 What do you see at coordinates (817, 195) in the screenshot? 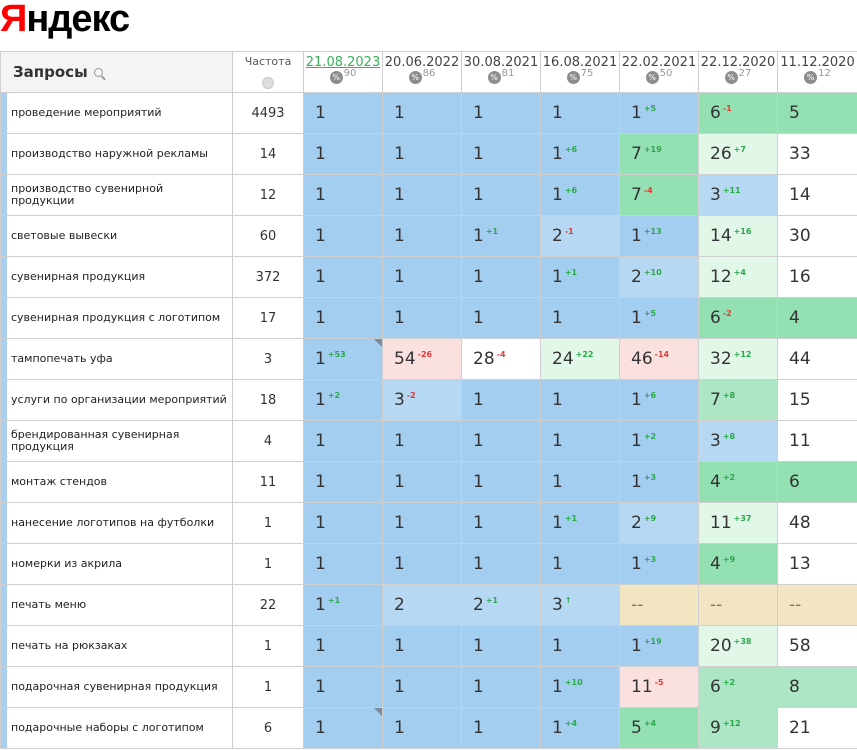
I see `position-cell: 14` at bounding box center [817, 195].